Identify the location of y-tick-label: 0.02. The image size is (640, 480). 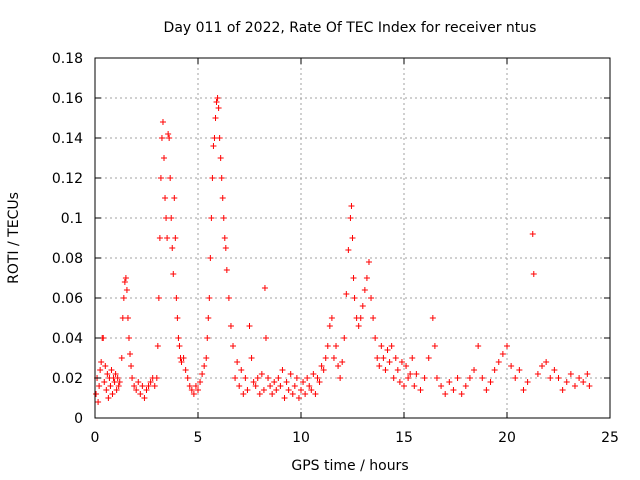
(67, 379).